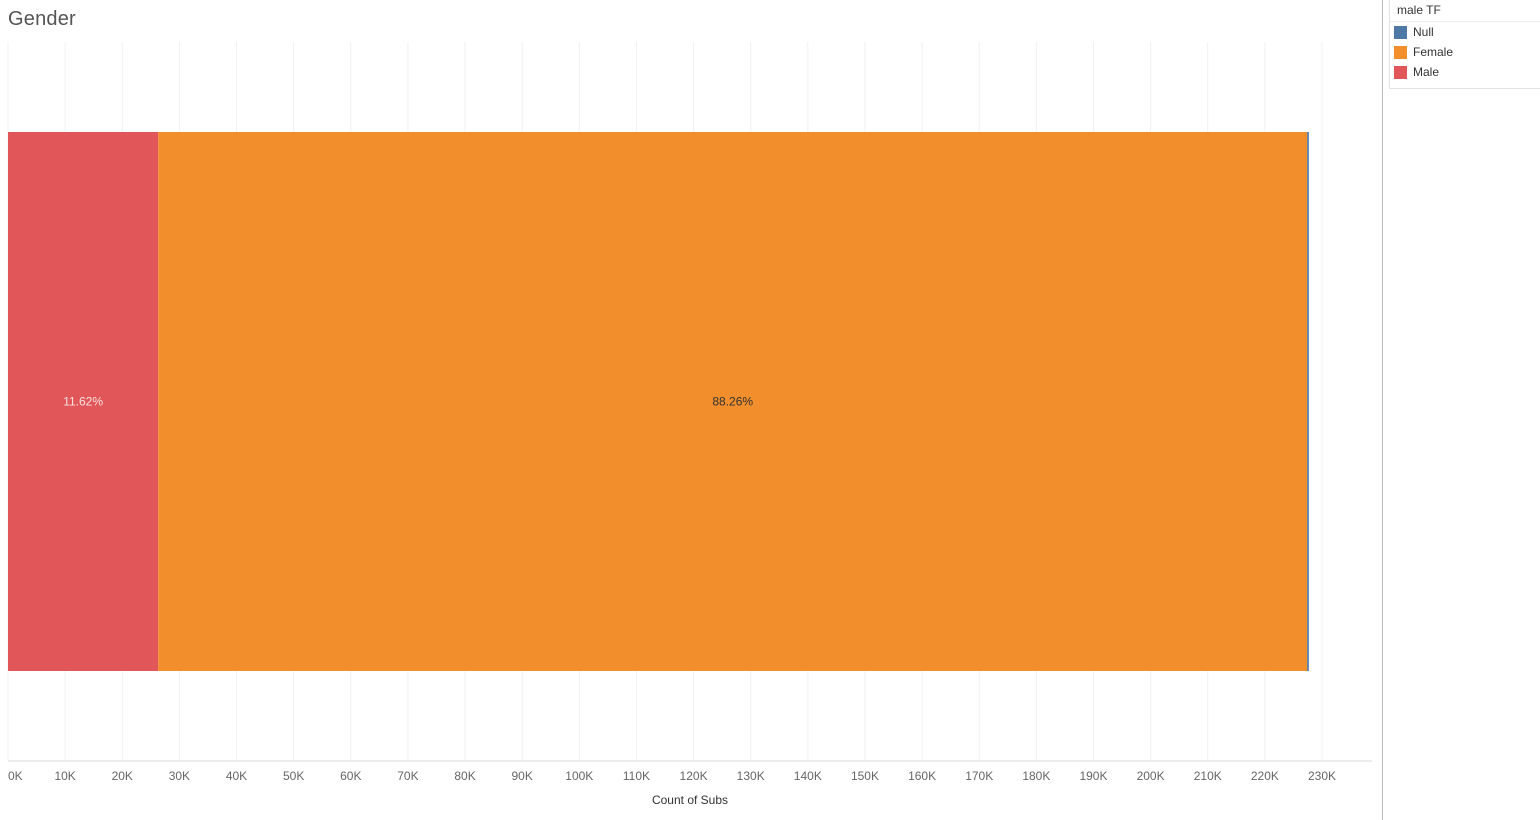 The image size is (1540, 820). Describe the element at coordinates (1465, 52) in the screenshot. I see `legend-item-female: Female` at that location.